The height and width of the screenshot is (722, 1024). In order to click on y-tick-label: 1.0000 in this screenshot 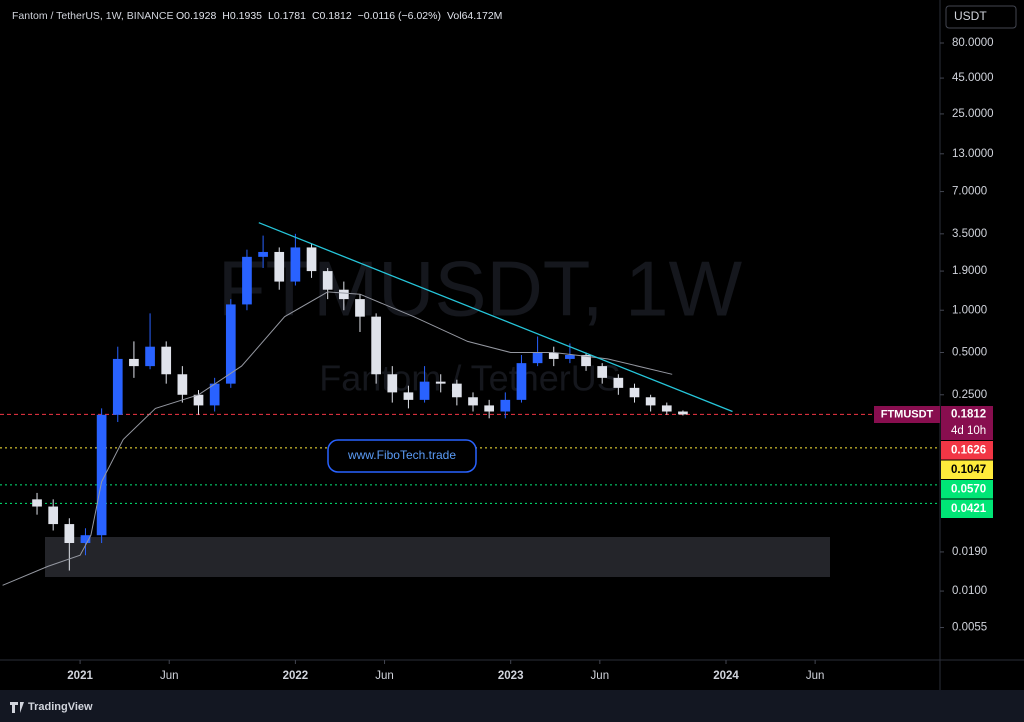, I will do `click(969, 310)`.